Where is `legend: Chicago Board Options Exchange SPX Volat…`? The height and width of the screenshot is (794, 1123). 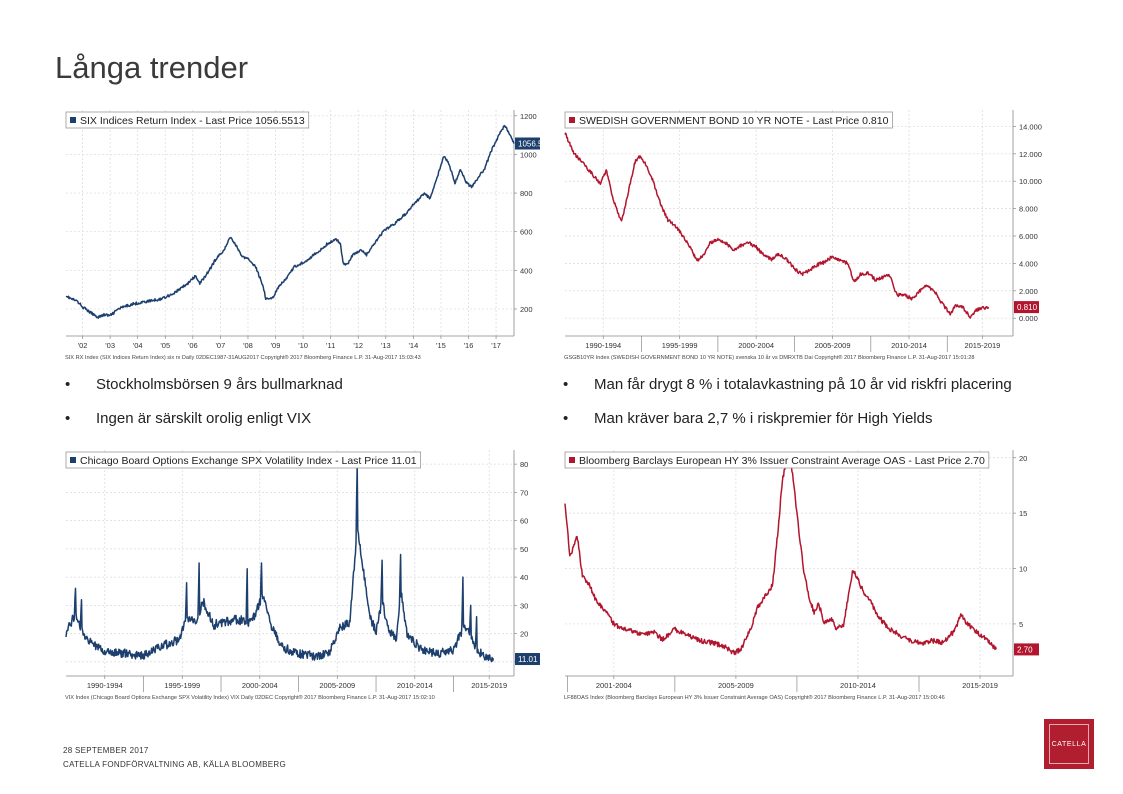 legend: Chicago Board Options Exchange SPX Volat… is located at coordinates (243, 460).